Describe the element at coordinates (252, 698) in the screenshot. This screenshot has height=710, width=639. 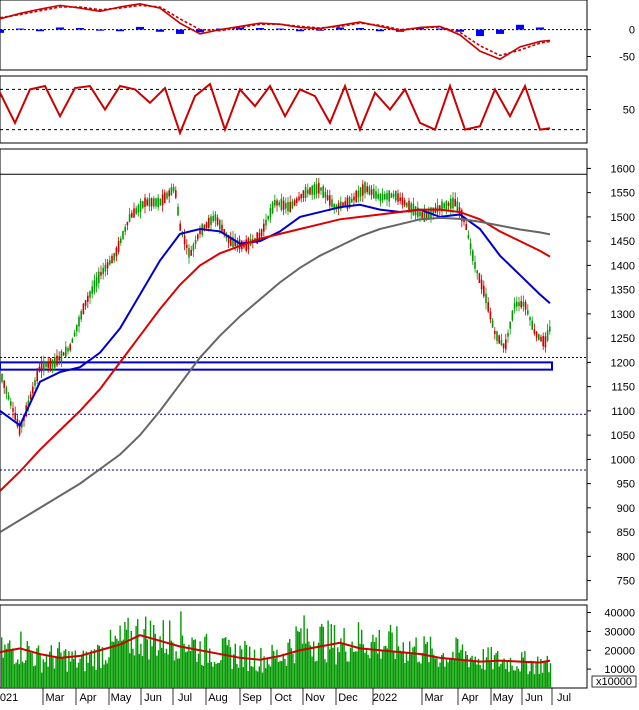
I see `x-tick-label: Sep` at that location.